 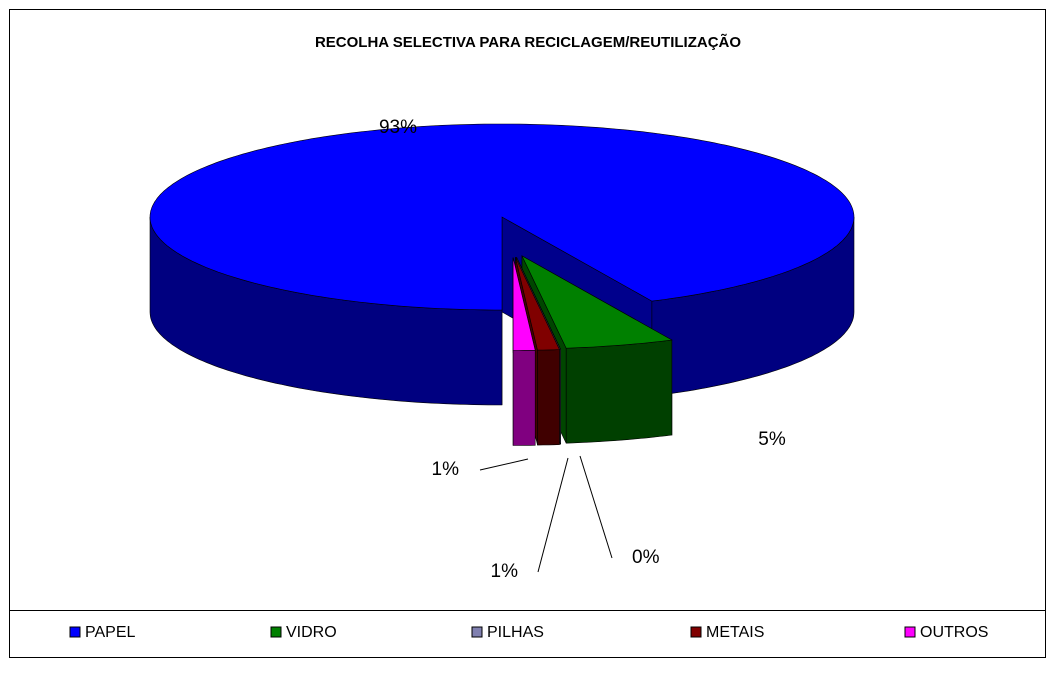 I want to click on legend-label: VIDRO, so click(x=311, y=632).